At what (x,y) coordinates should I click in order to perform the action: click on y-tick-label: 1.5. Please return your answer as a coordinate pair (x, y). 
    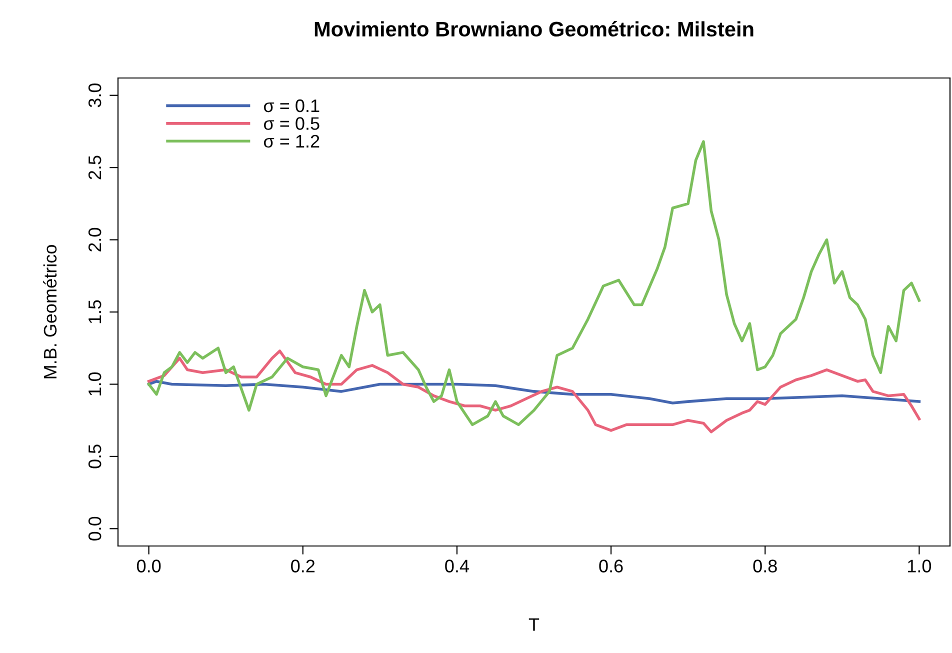
    Looking at the image, I should click on (95, 312).